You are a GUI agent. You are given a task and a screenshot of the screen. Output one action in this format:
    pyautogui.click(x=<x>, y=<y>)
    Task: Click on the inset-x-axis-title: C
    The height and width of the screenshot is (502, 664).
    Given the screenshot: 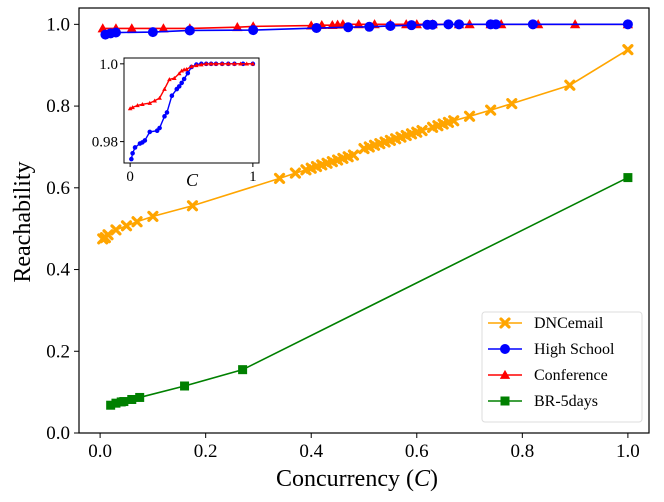 What is the action you would take?
    pyautogui.click(x=192, y=180)
    